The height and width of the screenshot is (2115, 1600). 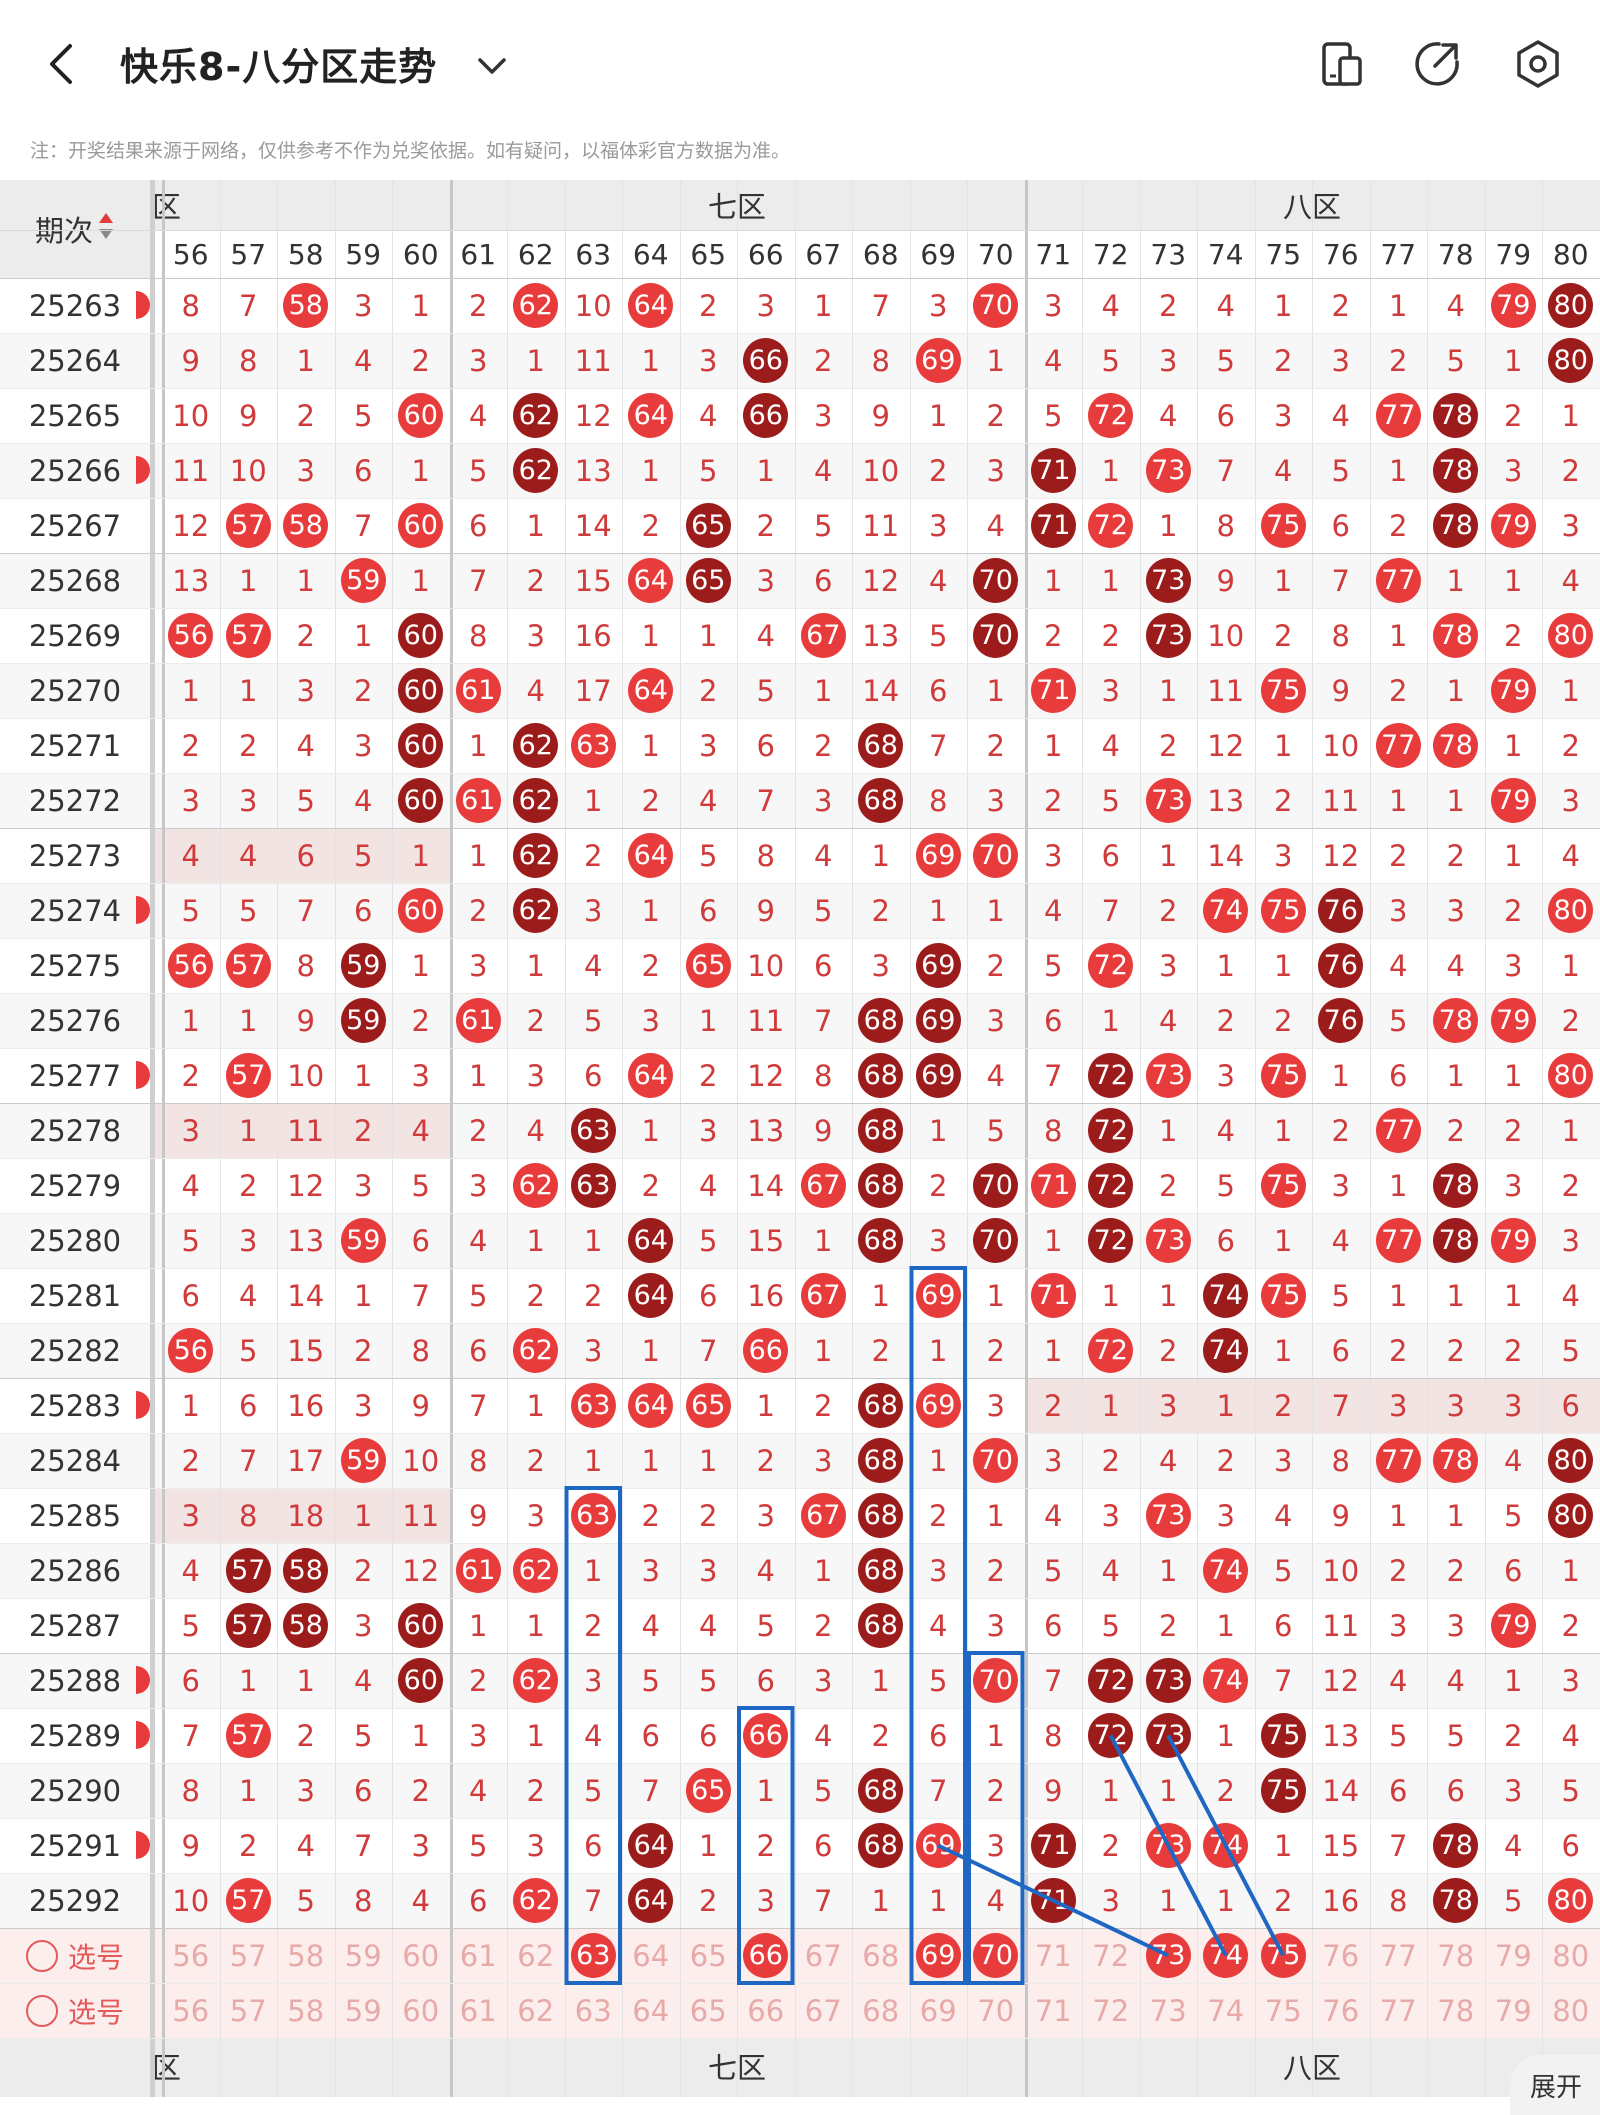 What do you see at coordinates (1555, 2085) in the screenshot?
I see `expand-button: 展开` at bounding box center [1555, 2085].